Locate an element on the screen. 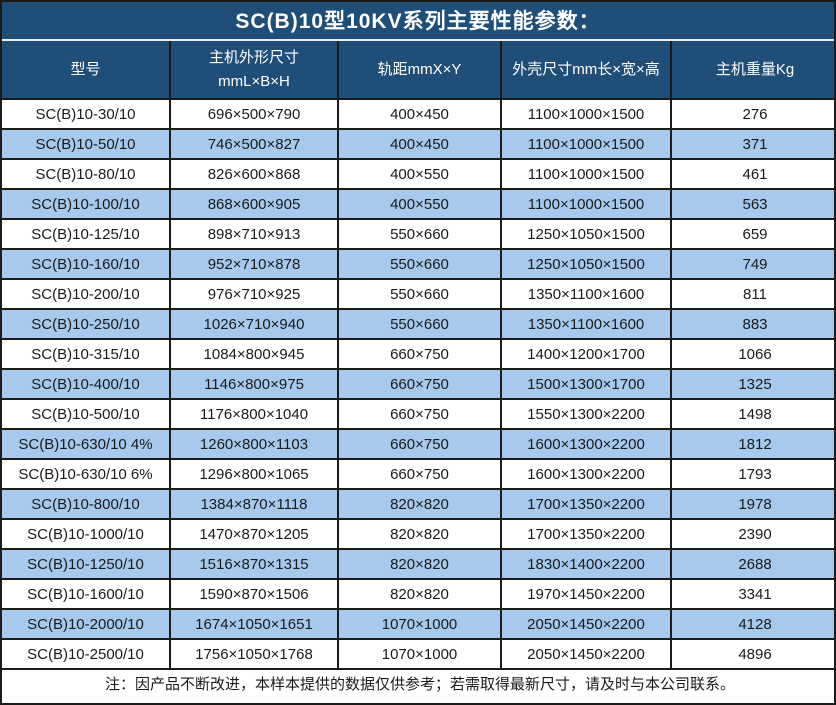  value-cell: 1325 is located at coordinates (752, 384).